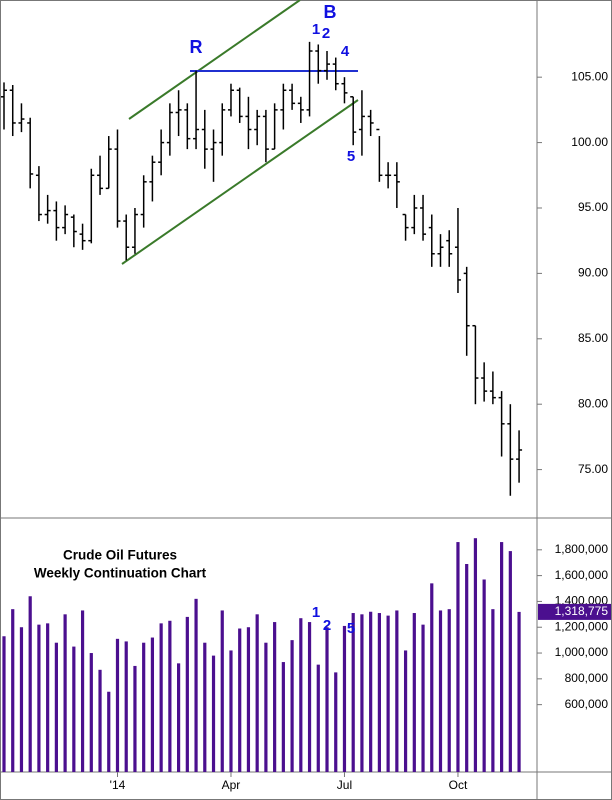 This screenshot has width=612, height=800. What do you see at coordinates (120, 573) in the screenshot?
I see `chart-subtitle: Weekly Continuation Chart` at bounding box center [120, 573].